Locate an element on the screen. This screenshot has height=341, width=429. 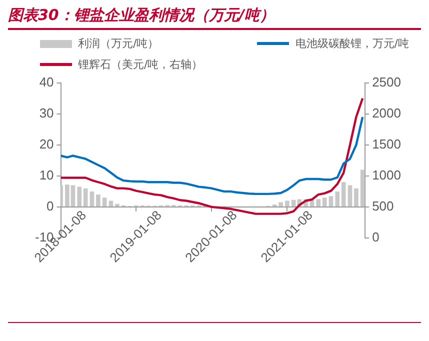
y2-tick-label: 1000 is located at coordinates (386, 175).